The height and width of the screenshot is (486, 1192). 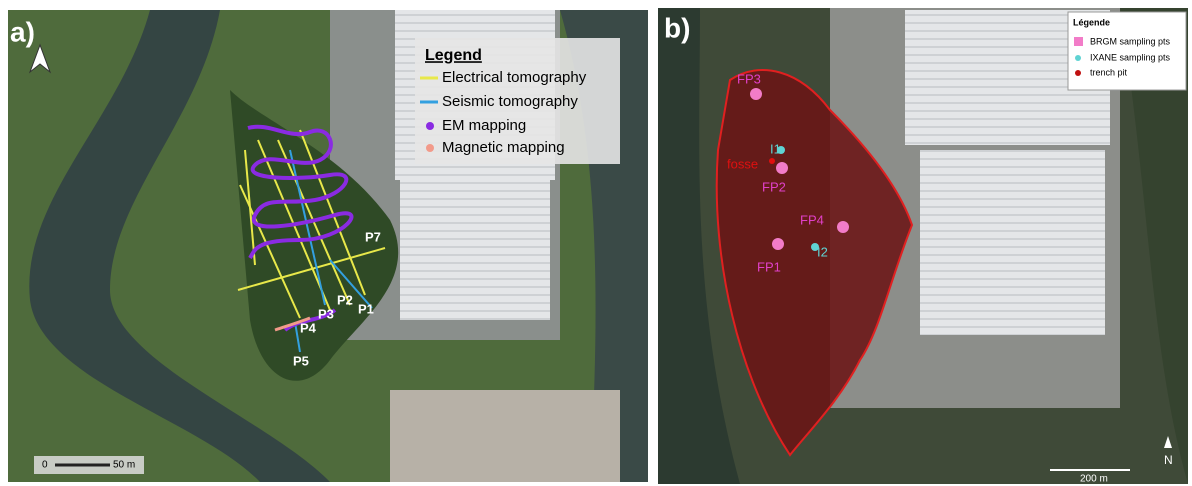 What do you see at coordinates (331, 251) in the screenshot?
I see `seismic-lines` at bounding box center [331, 251].